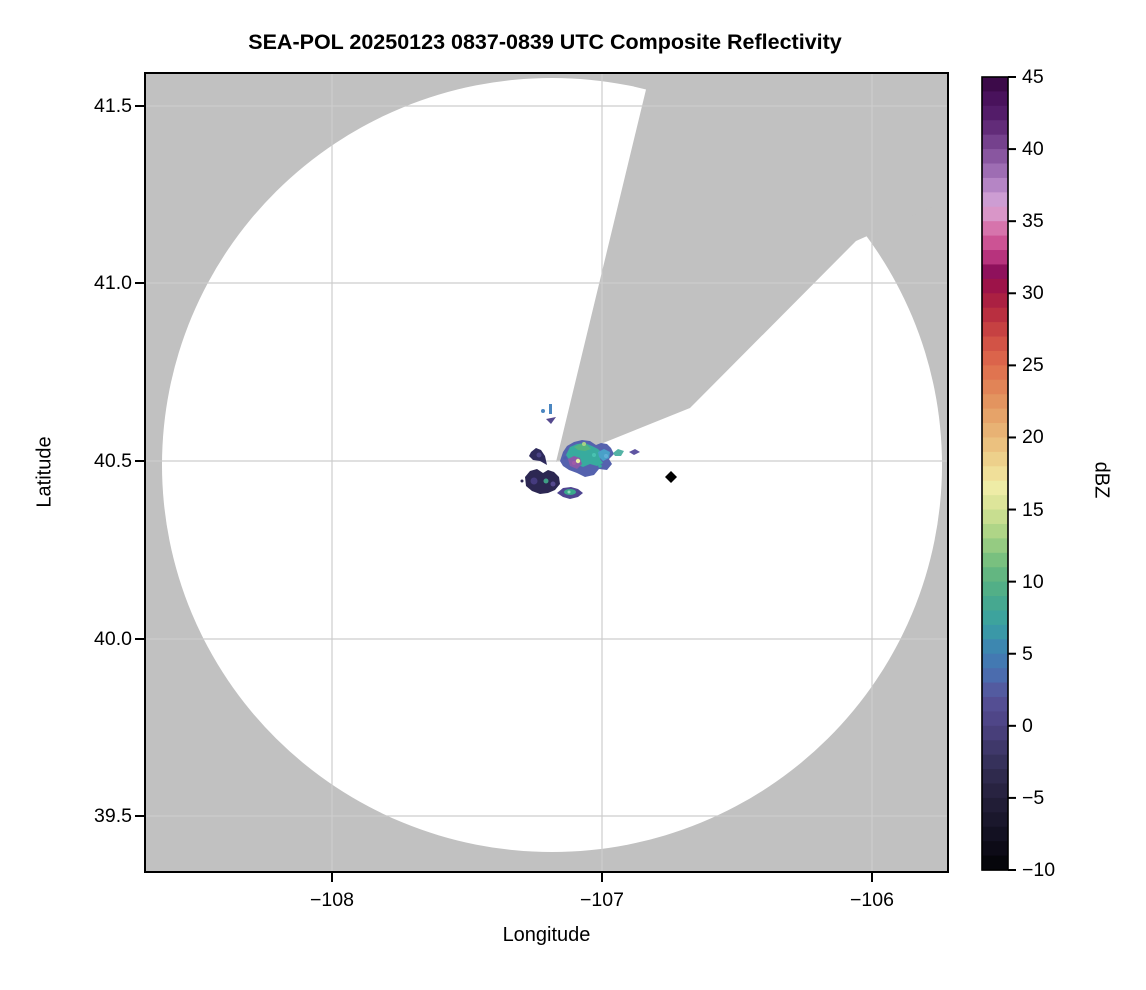 The height and width of the screenshot is (990, 1146). I want to click on y-tick-label: 40.5, so click(113, 461).